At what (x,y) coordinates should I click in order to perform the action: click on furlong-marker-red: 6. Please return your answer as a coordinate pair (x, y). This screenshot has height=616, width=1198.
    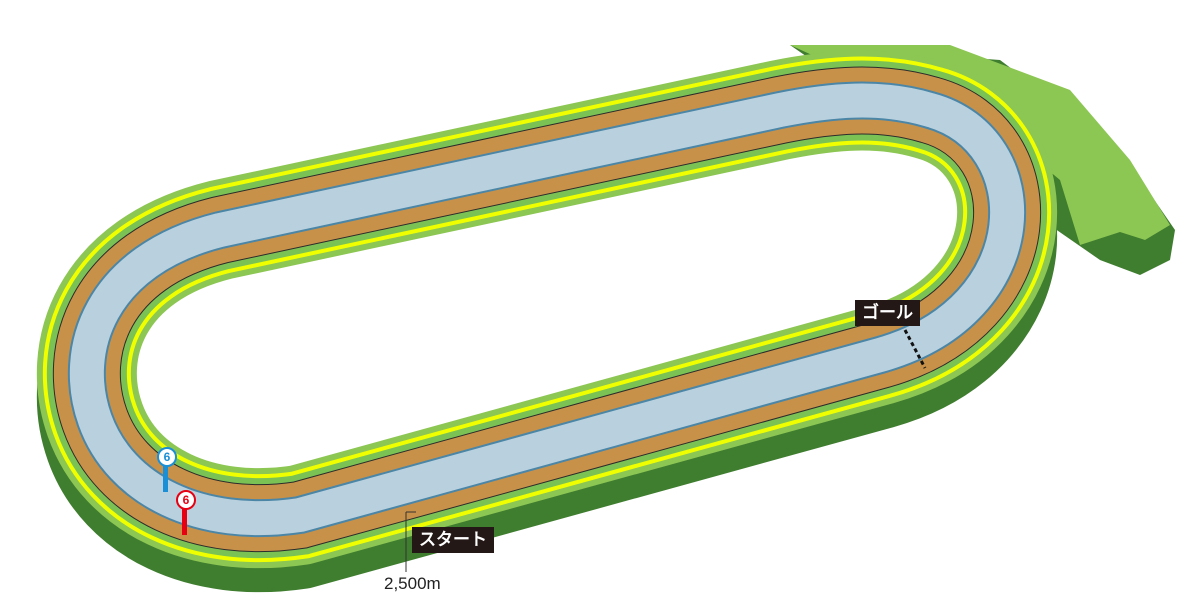
    Looking at the image, I should click on (186, 500).